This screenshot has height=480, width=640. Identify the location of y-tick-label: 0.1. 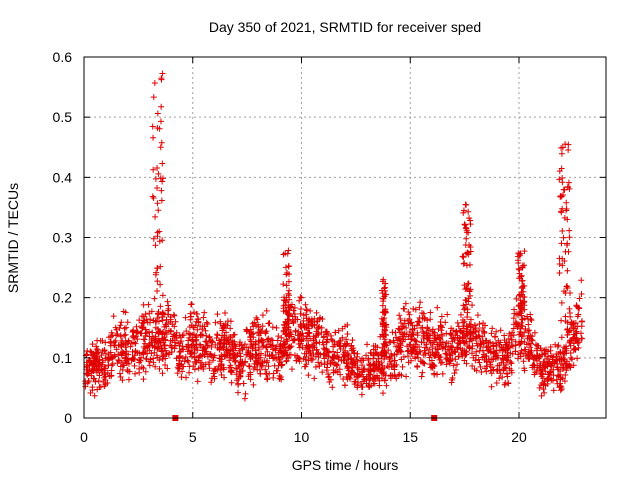
(63, 358).